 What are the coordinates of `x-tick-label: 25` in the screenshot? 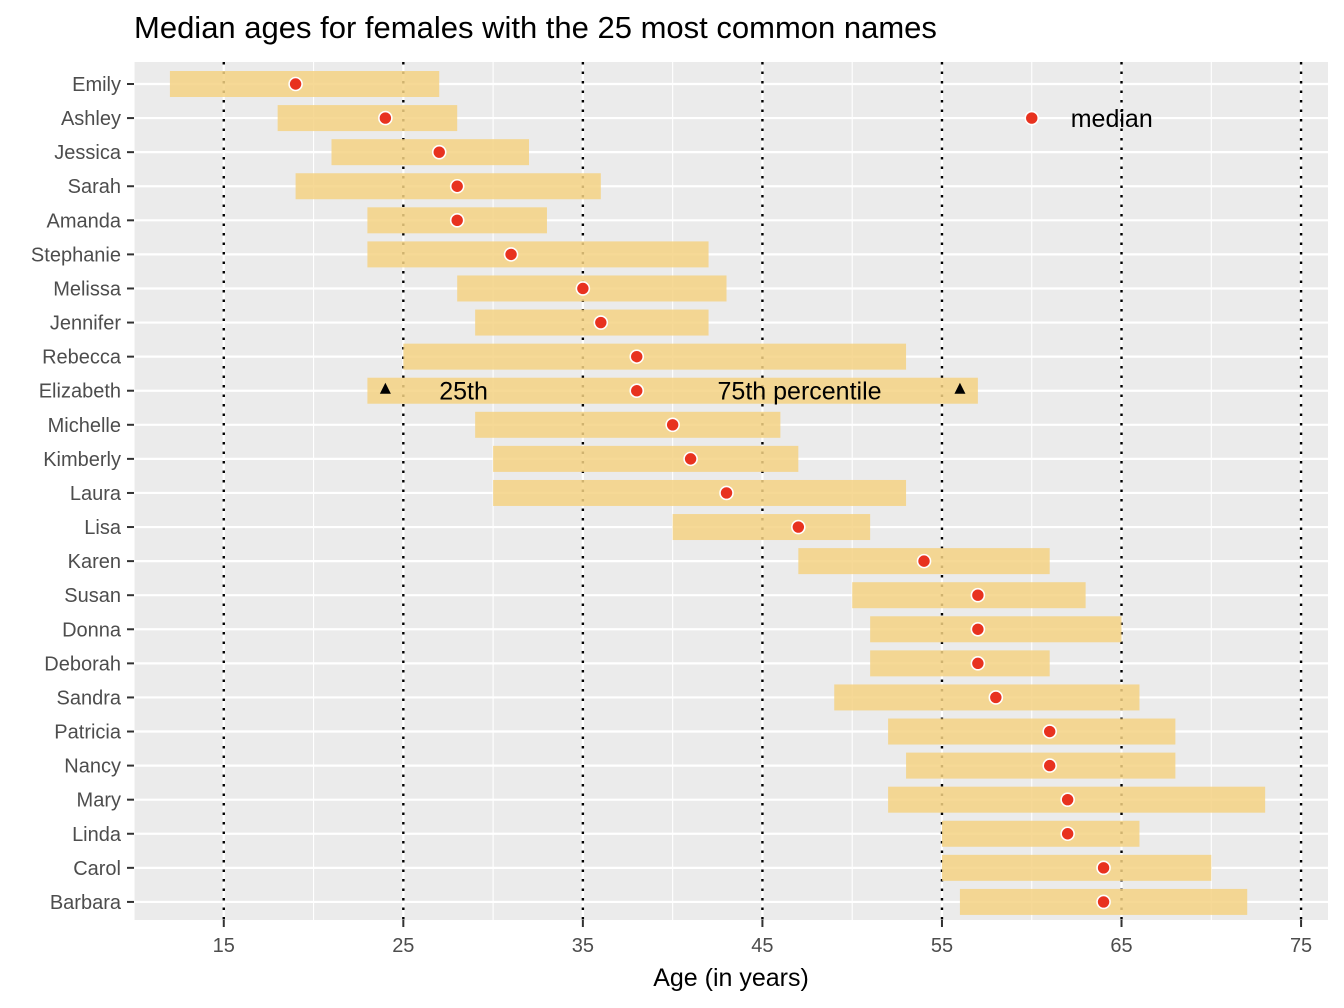 It's located at (403, 946).